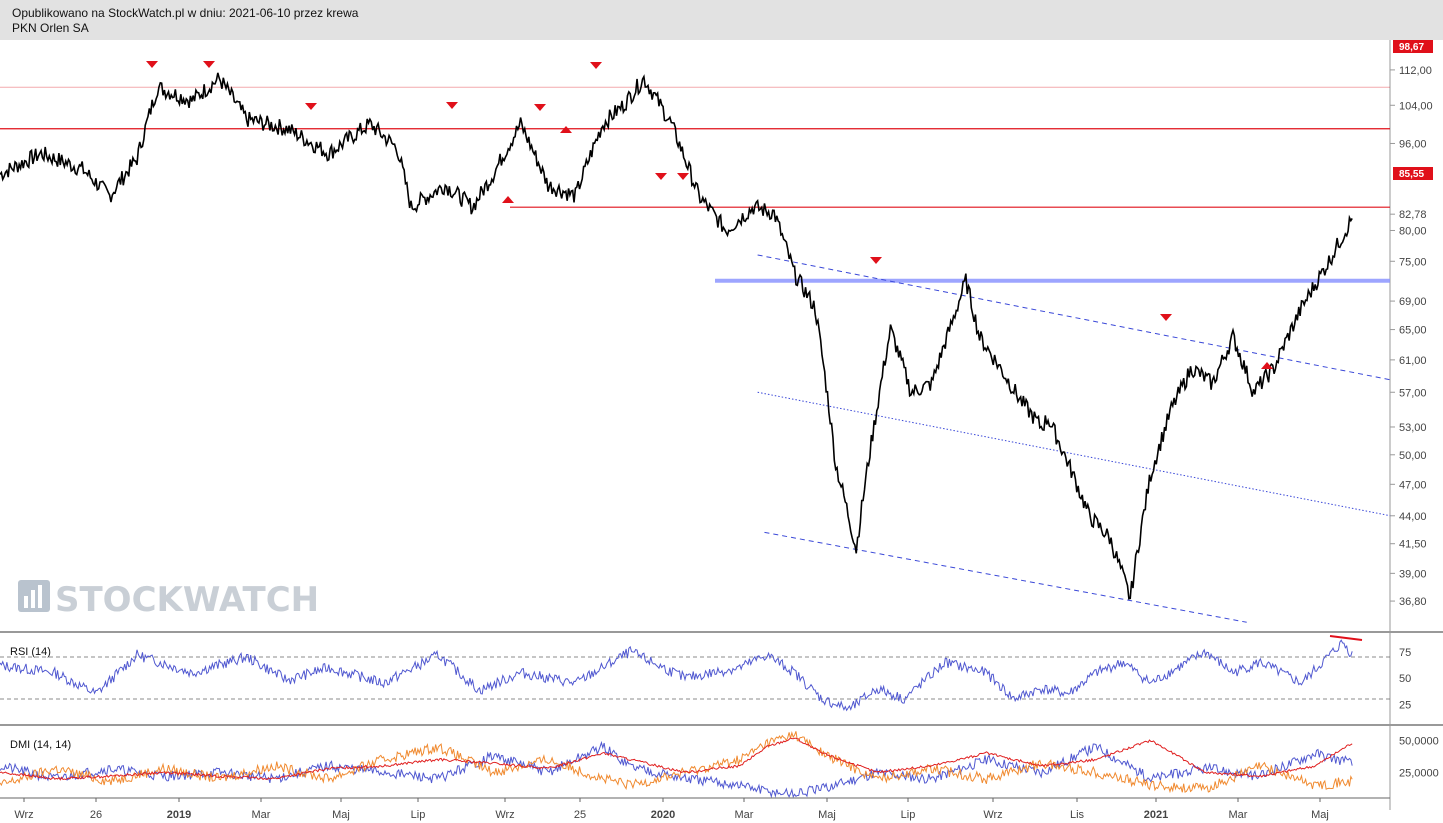 The width and height of the screenshot is (1443, 823). What do you see at coordinates (1413, 428) in the screenshot?
I see `y-tick-label: 53,00` at bounding box center [1413, 428].